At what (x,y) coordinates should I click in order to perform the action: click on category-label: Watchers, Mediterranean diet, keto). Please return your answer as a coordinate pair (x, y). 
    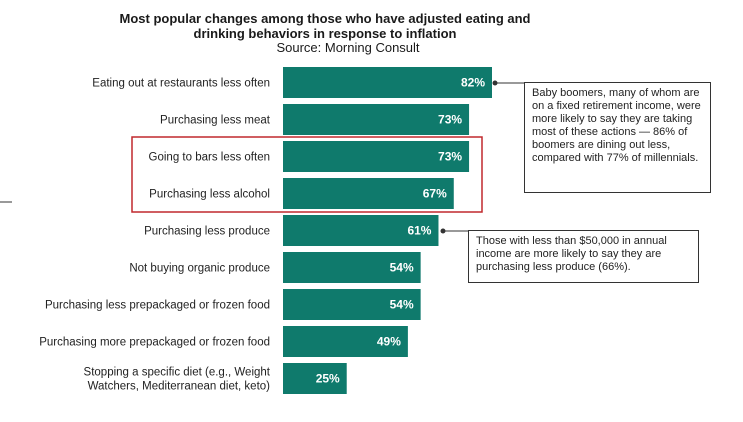
    Looking at the image, I should click on (179, 387).